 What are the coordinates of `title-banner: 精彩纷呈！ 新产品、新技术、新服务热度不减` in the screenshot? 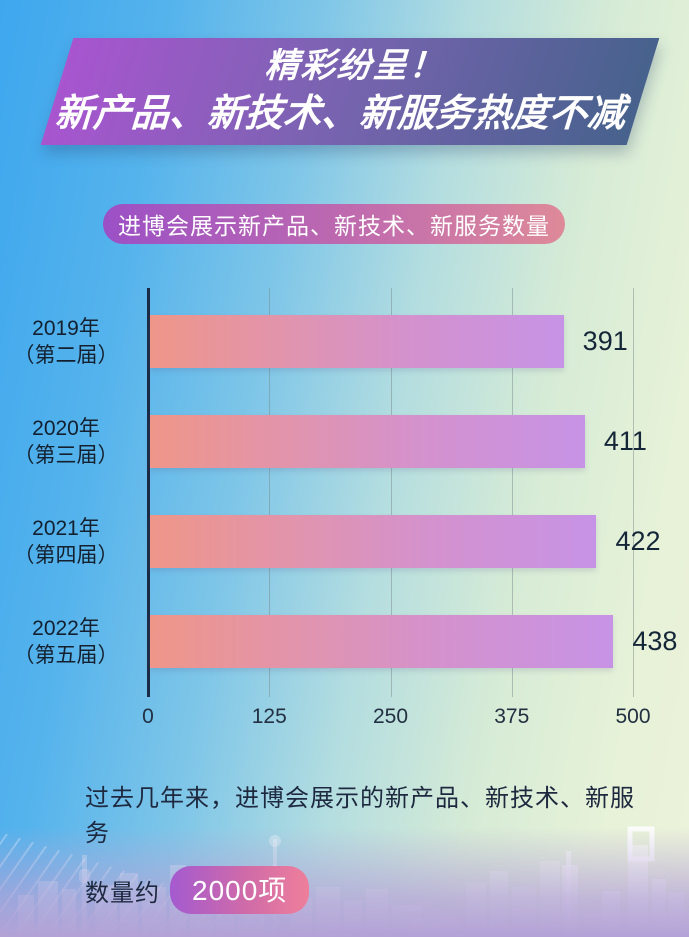 It's located at (350, 91).